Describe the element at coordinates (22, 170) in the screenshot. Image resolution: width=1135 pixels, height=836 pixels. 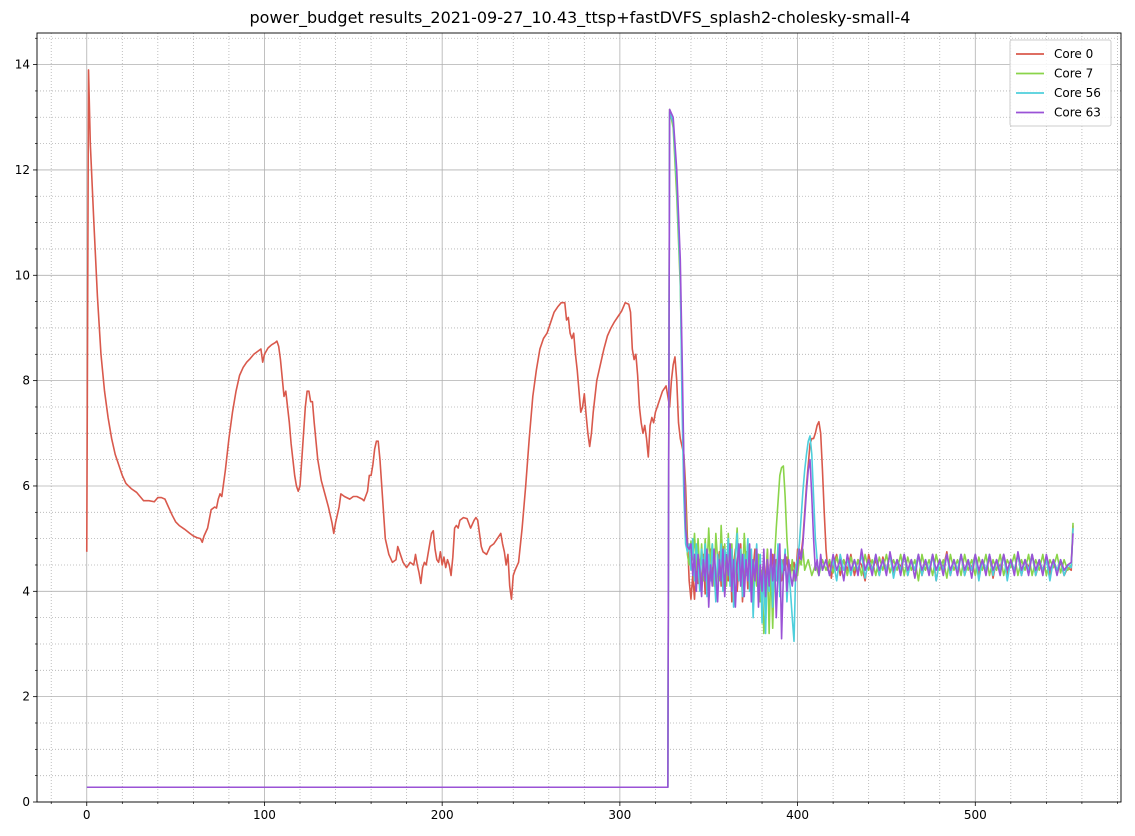
I see `y-tick-label: 12` at that location.